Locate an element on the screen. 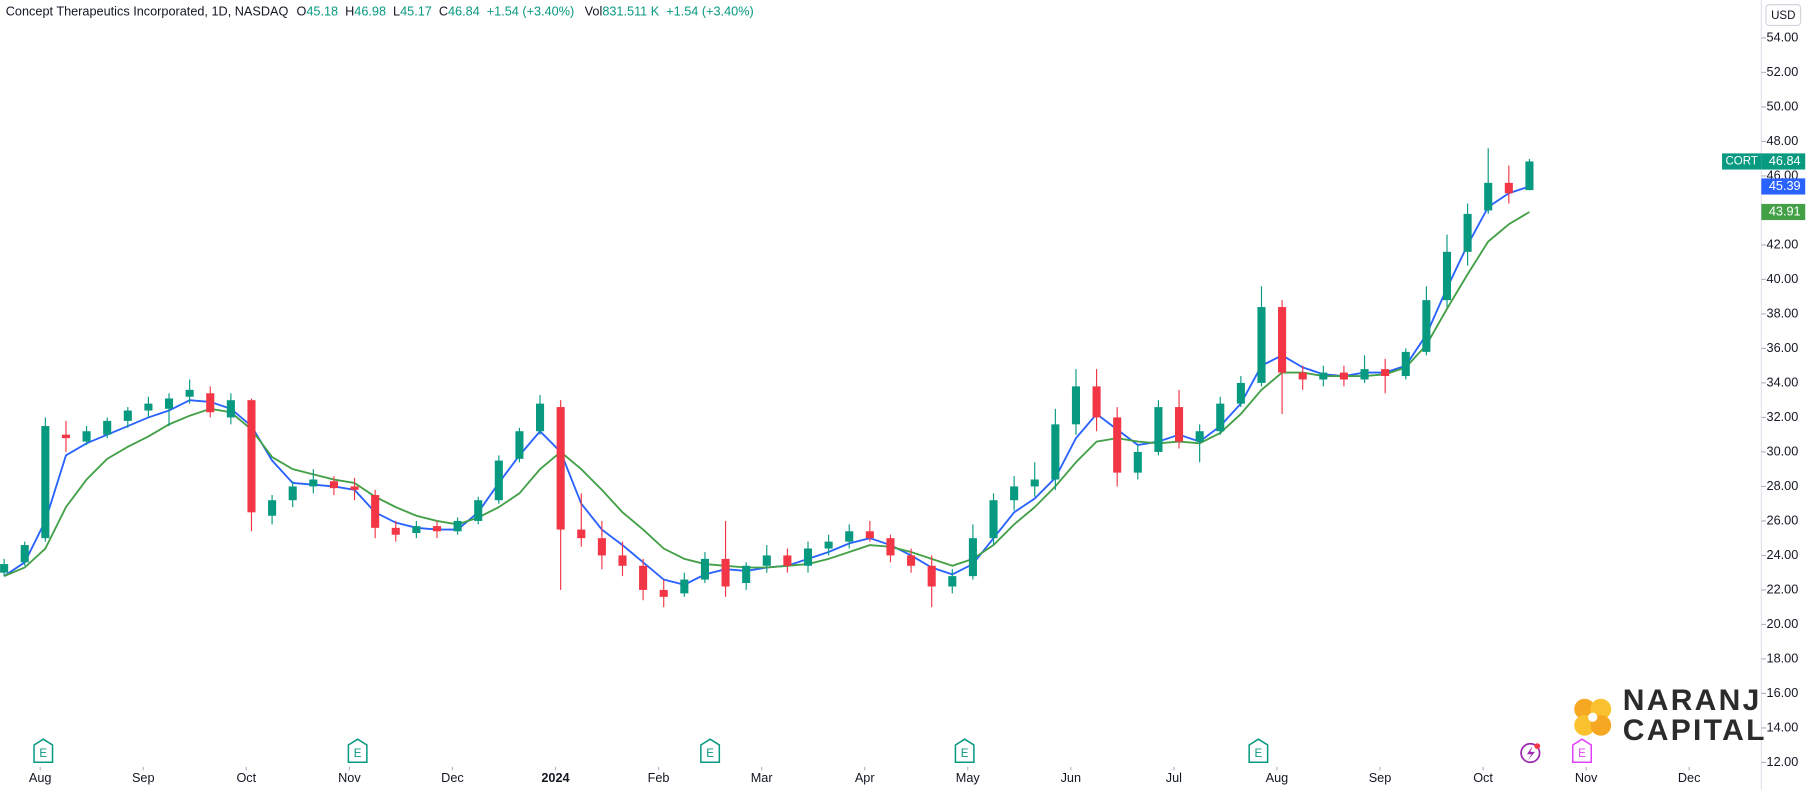 This screenshot has width=1811, height=790. symbol-badge is located at coordinates (1742, 161).